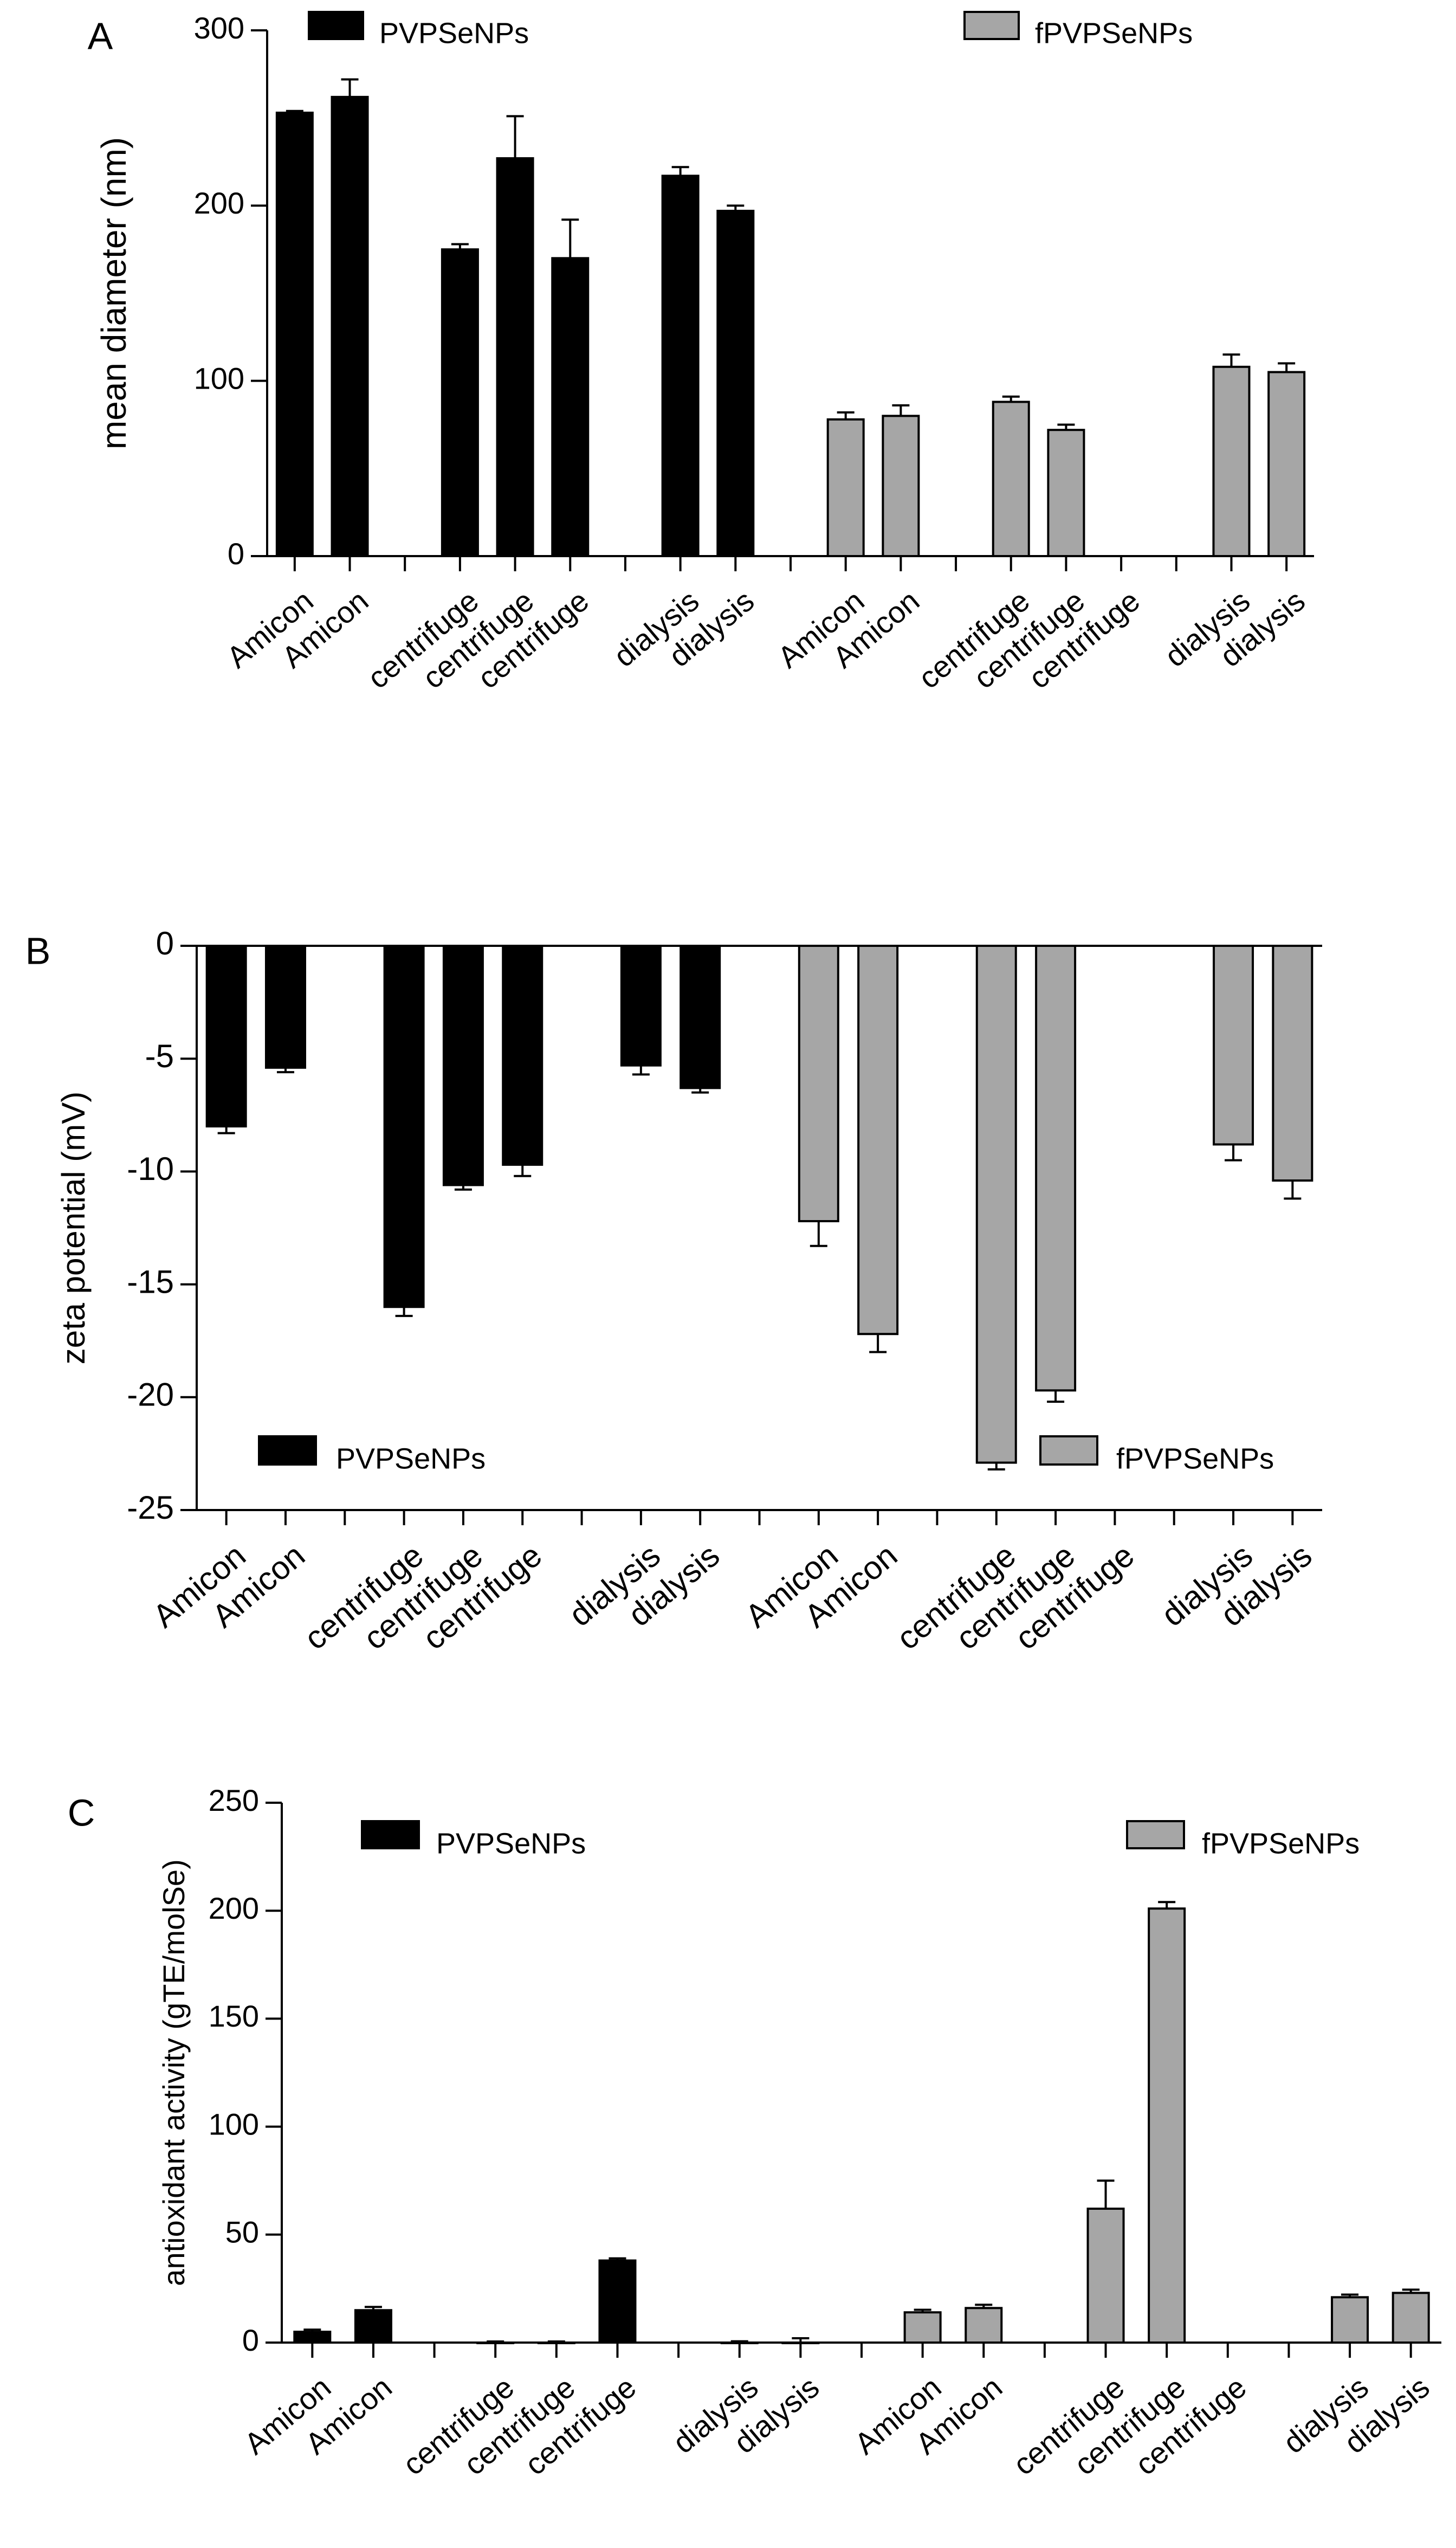 This screenshot has width=1456, height=2548. What do you see at coordinates (150, 1169) in the screenshot?
I see `y-tick-label: -10` at bounding box center [150, 1169].